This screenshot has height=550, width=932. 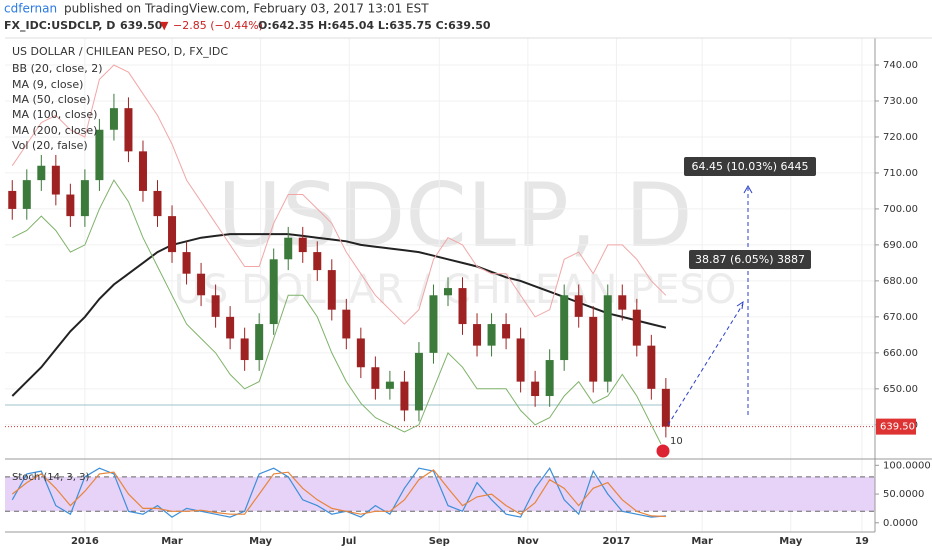 I want to click on x-tick-label: Sep, so click(x=439, y=541).